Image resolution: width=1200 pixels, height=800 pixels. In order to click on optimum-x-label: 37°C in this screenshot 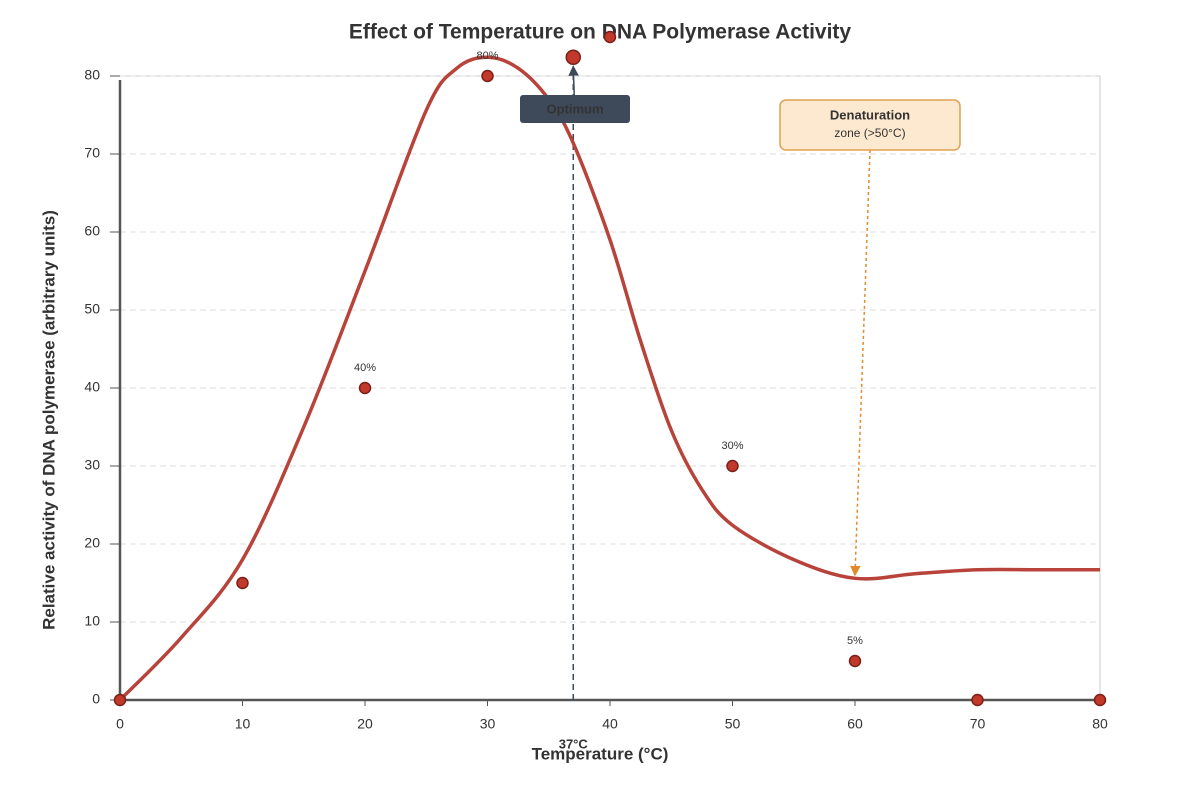, I will do `click(574, 743)`.